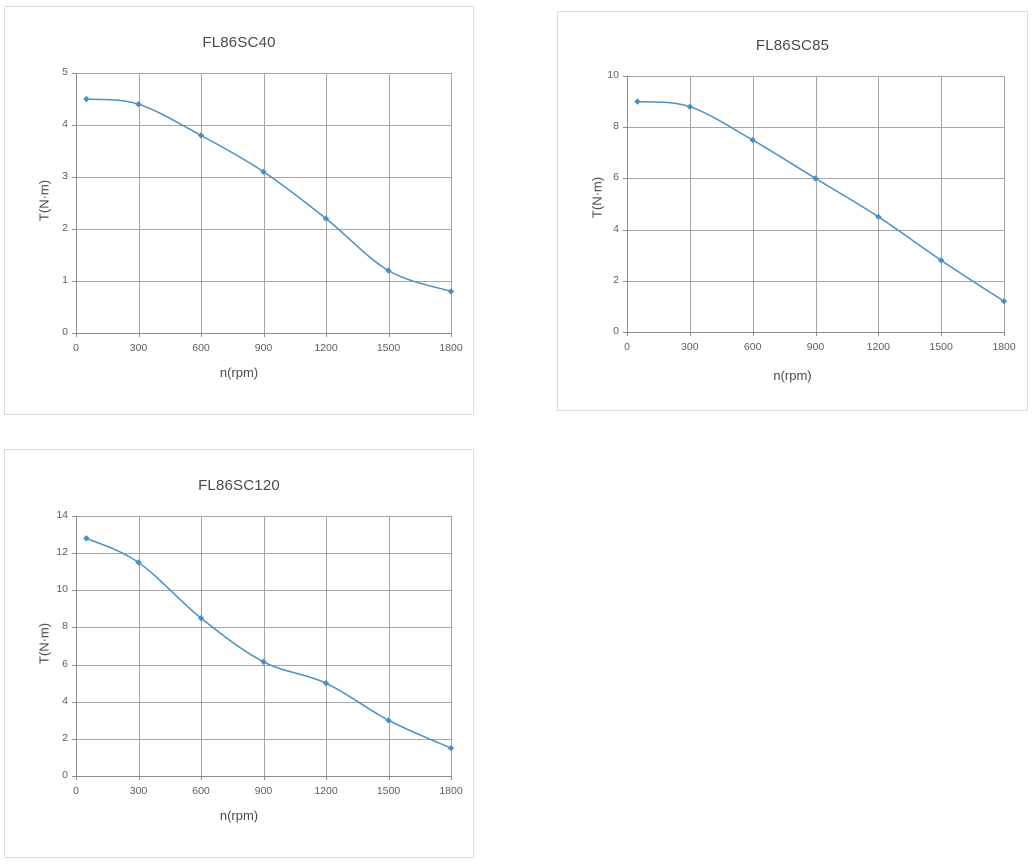  I want to click on chart-title: FL86SC40, so click(239, 42).